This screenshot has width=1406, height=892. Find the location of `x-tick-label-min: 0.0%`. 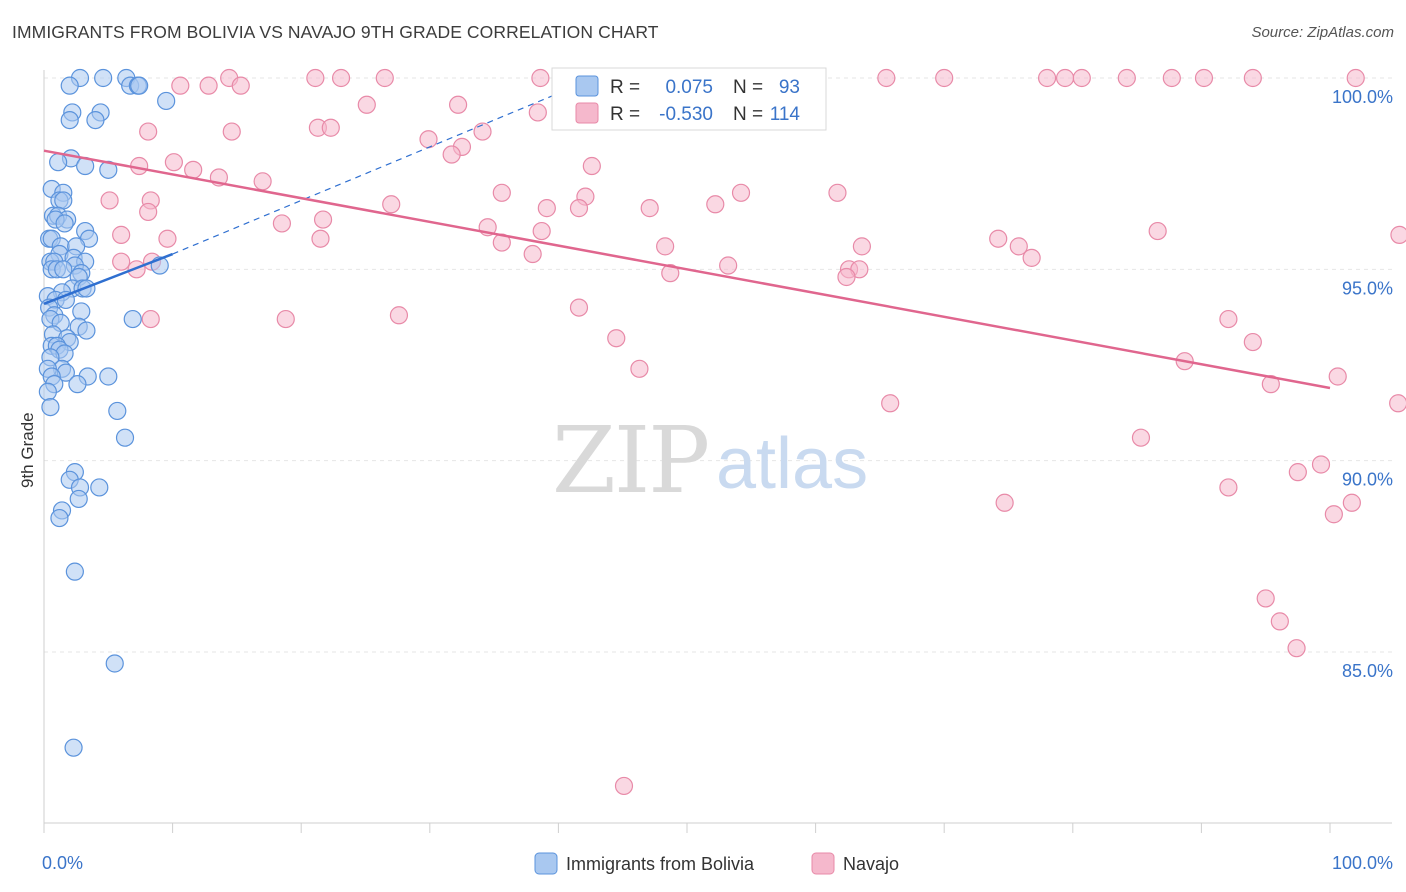

x-tick-label-min: 0.0% is located at coordinates (62, 863).